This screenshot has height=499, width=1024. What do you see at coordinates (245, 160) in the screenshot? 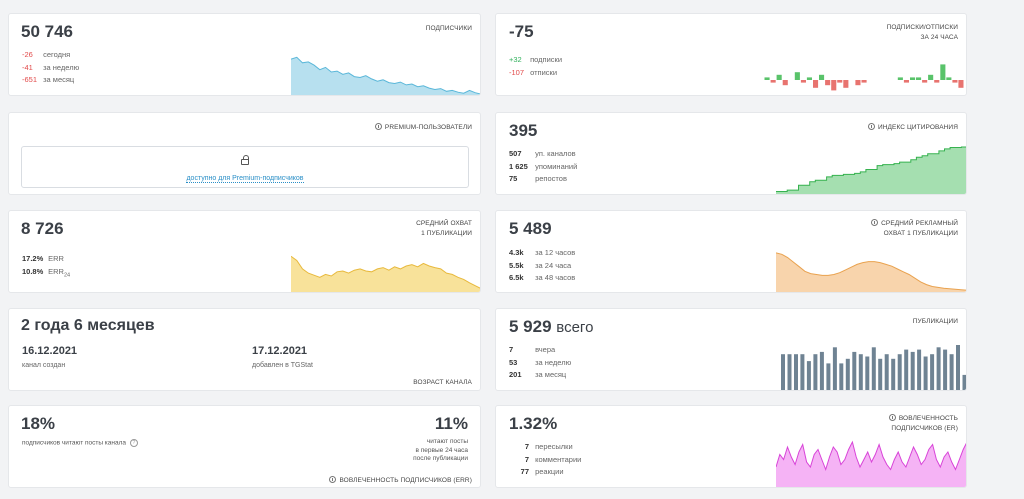
I see `lock-icon` at bounding box center [245, 160].